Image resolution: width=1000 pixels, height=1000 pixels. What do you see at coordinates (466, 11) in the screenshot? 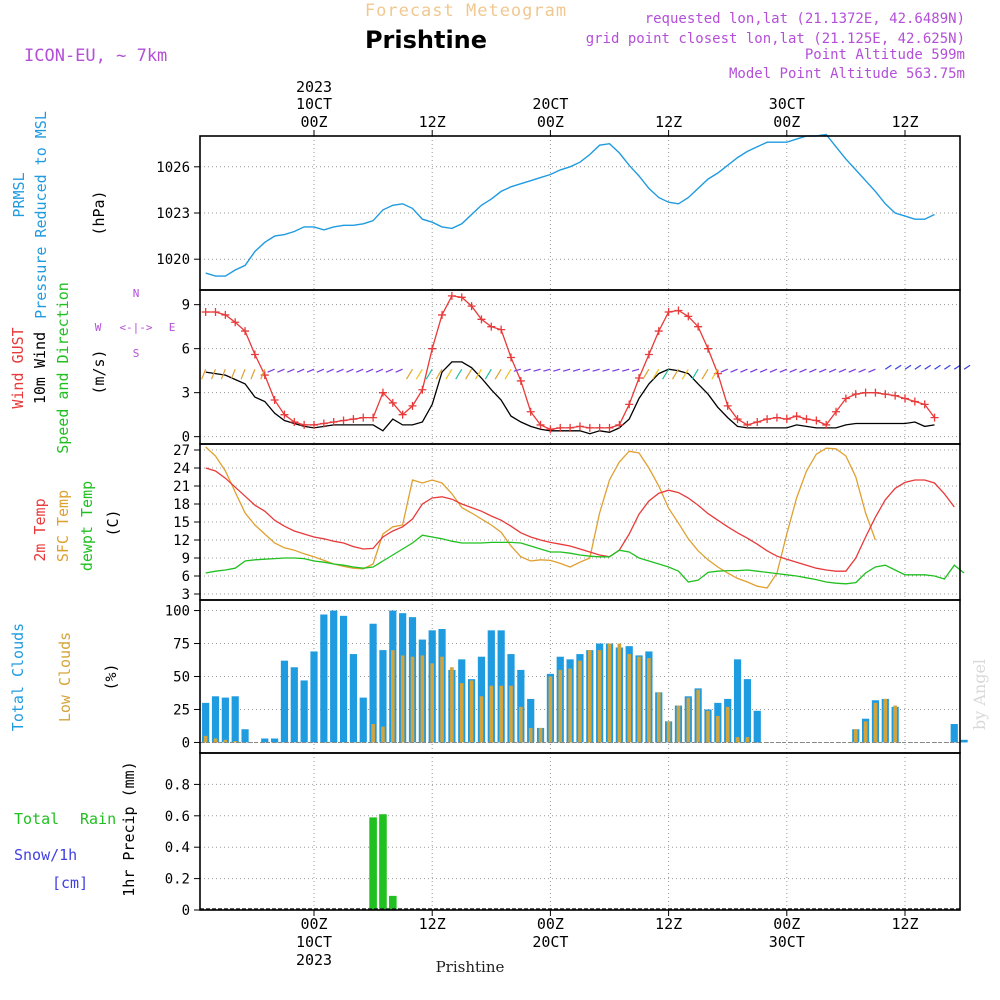
I see `forecast-title: Forecast Meteogram` at bounding box center [466, 11].